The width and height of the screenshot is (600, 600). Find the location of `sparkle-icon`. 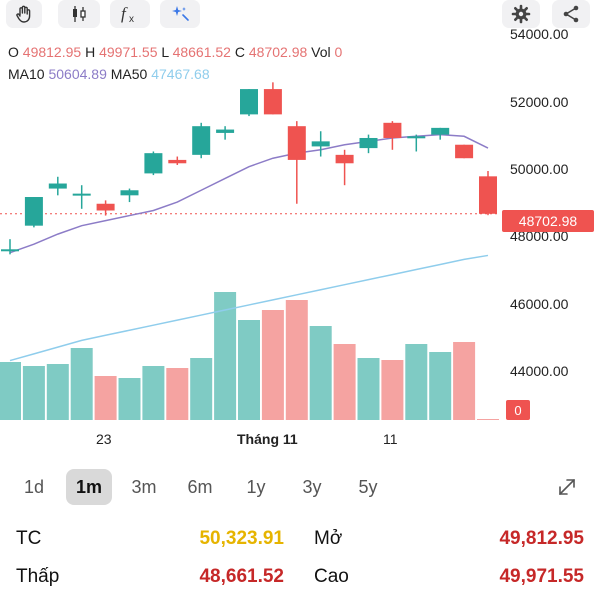

sparkle-icon is located at coordinates (180, 14).